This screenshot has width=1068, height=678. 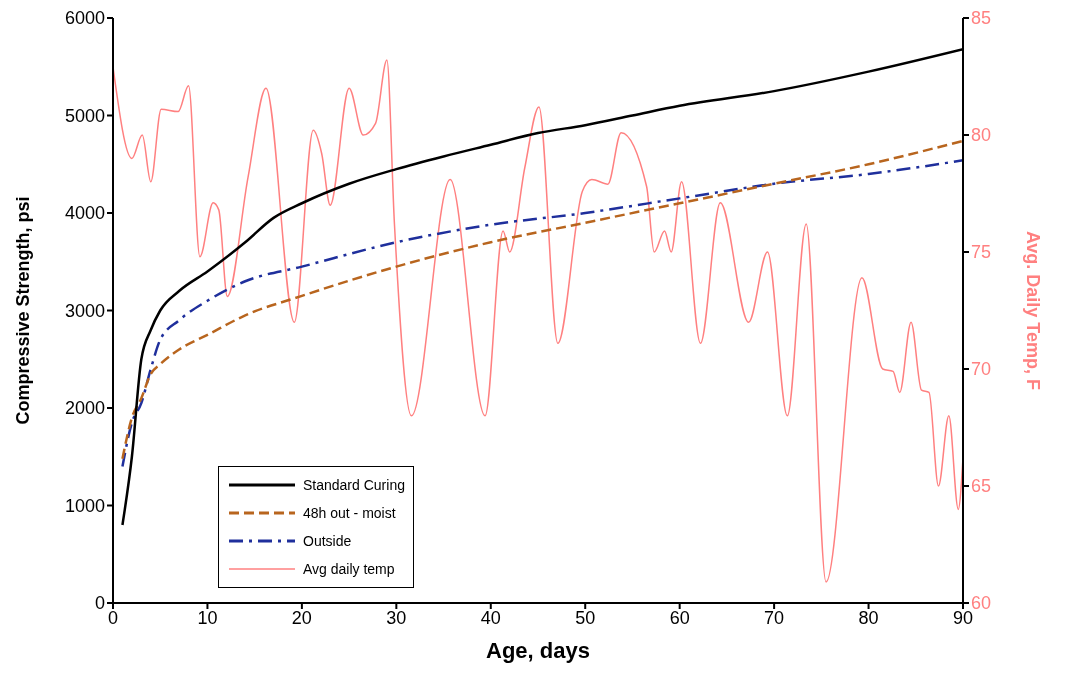 What do you see at coordinates (981, 18) in the screenshot?
I see `y2-tick-label: 85` at bounding box center [981, 18].